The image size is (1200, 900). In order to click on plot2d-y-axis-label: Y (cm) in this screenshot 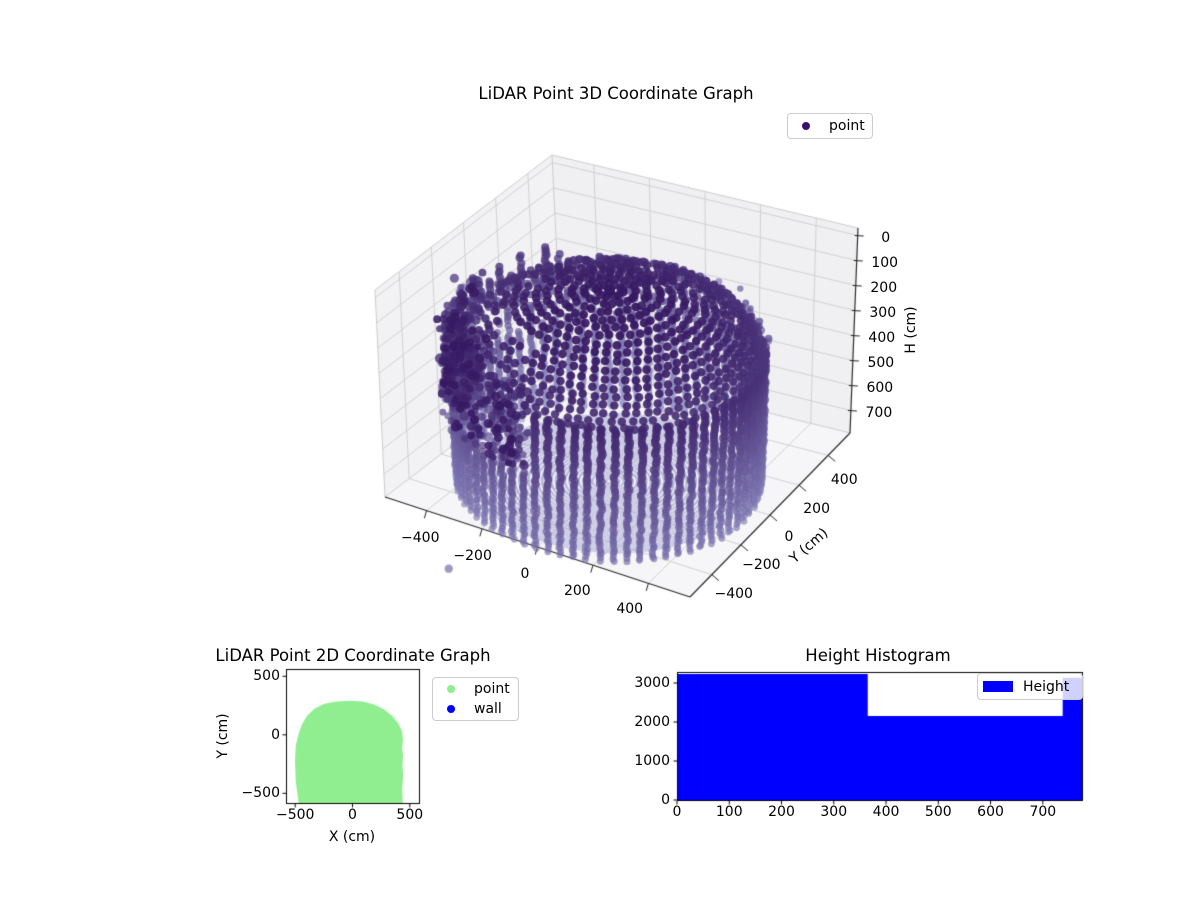, I will do `click(223, 736)`.